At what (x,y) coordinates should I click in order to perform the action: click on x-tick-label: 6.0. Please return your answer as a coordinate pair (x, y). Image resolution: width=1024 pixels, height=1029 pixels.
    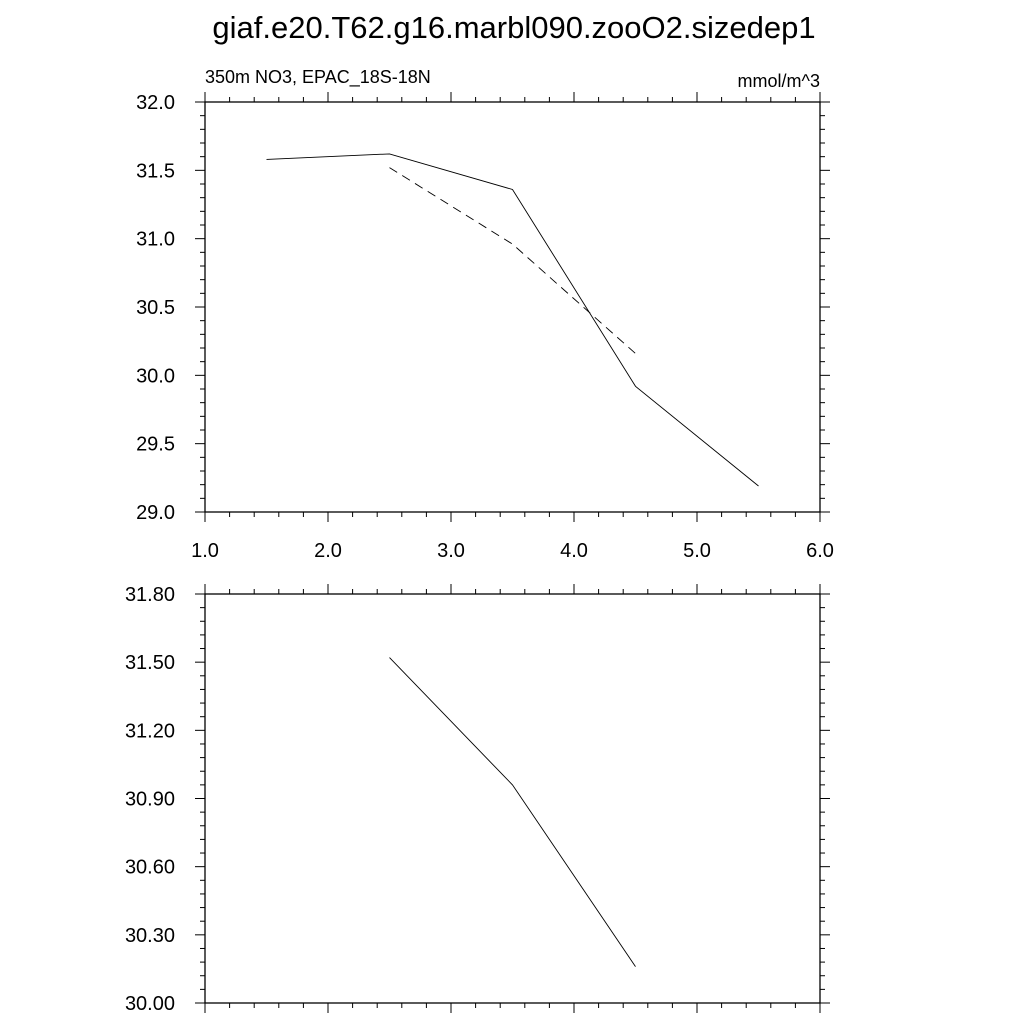
    Looking at the image, I should click on (820, 551).